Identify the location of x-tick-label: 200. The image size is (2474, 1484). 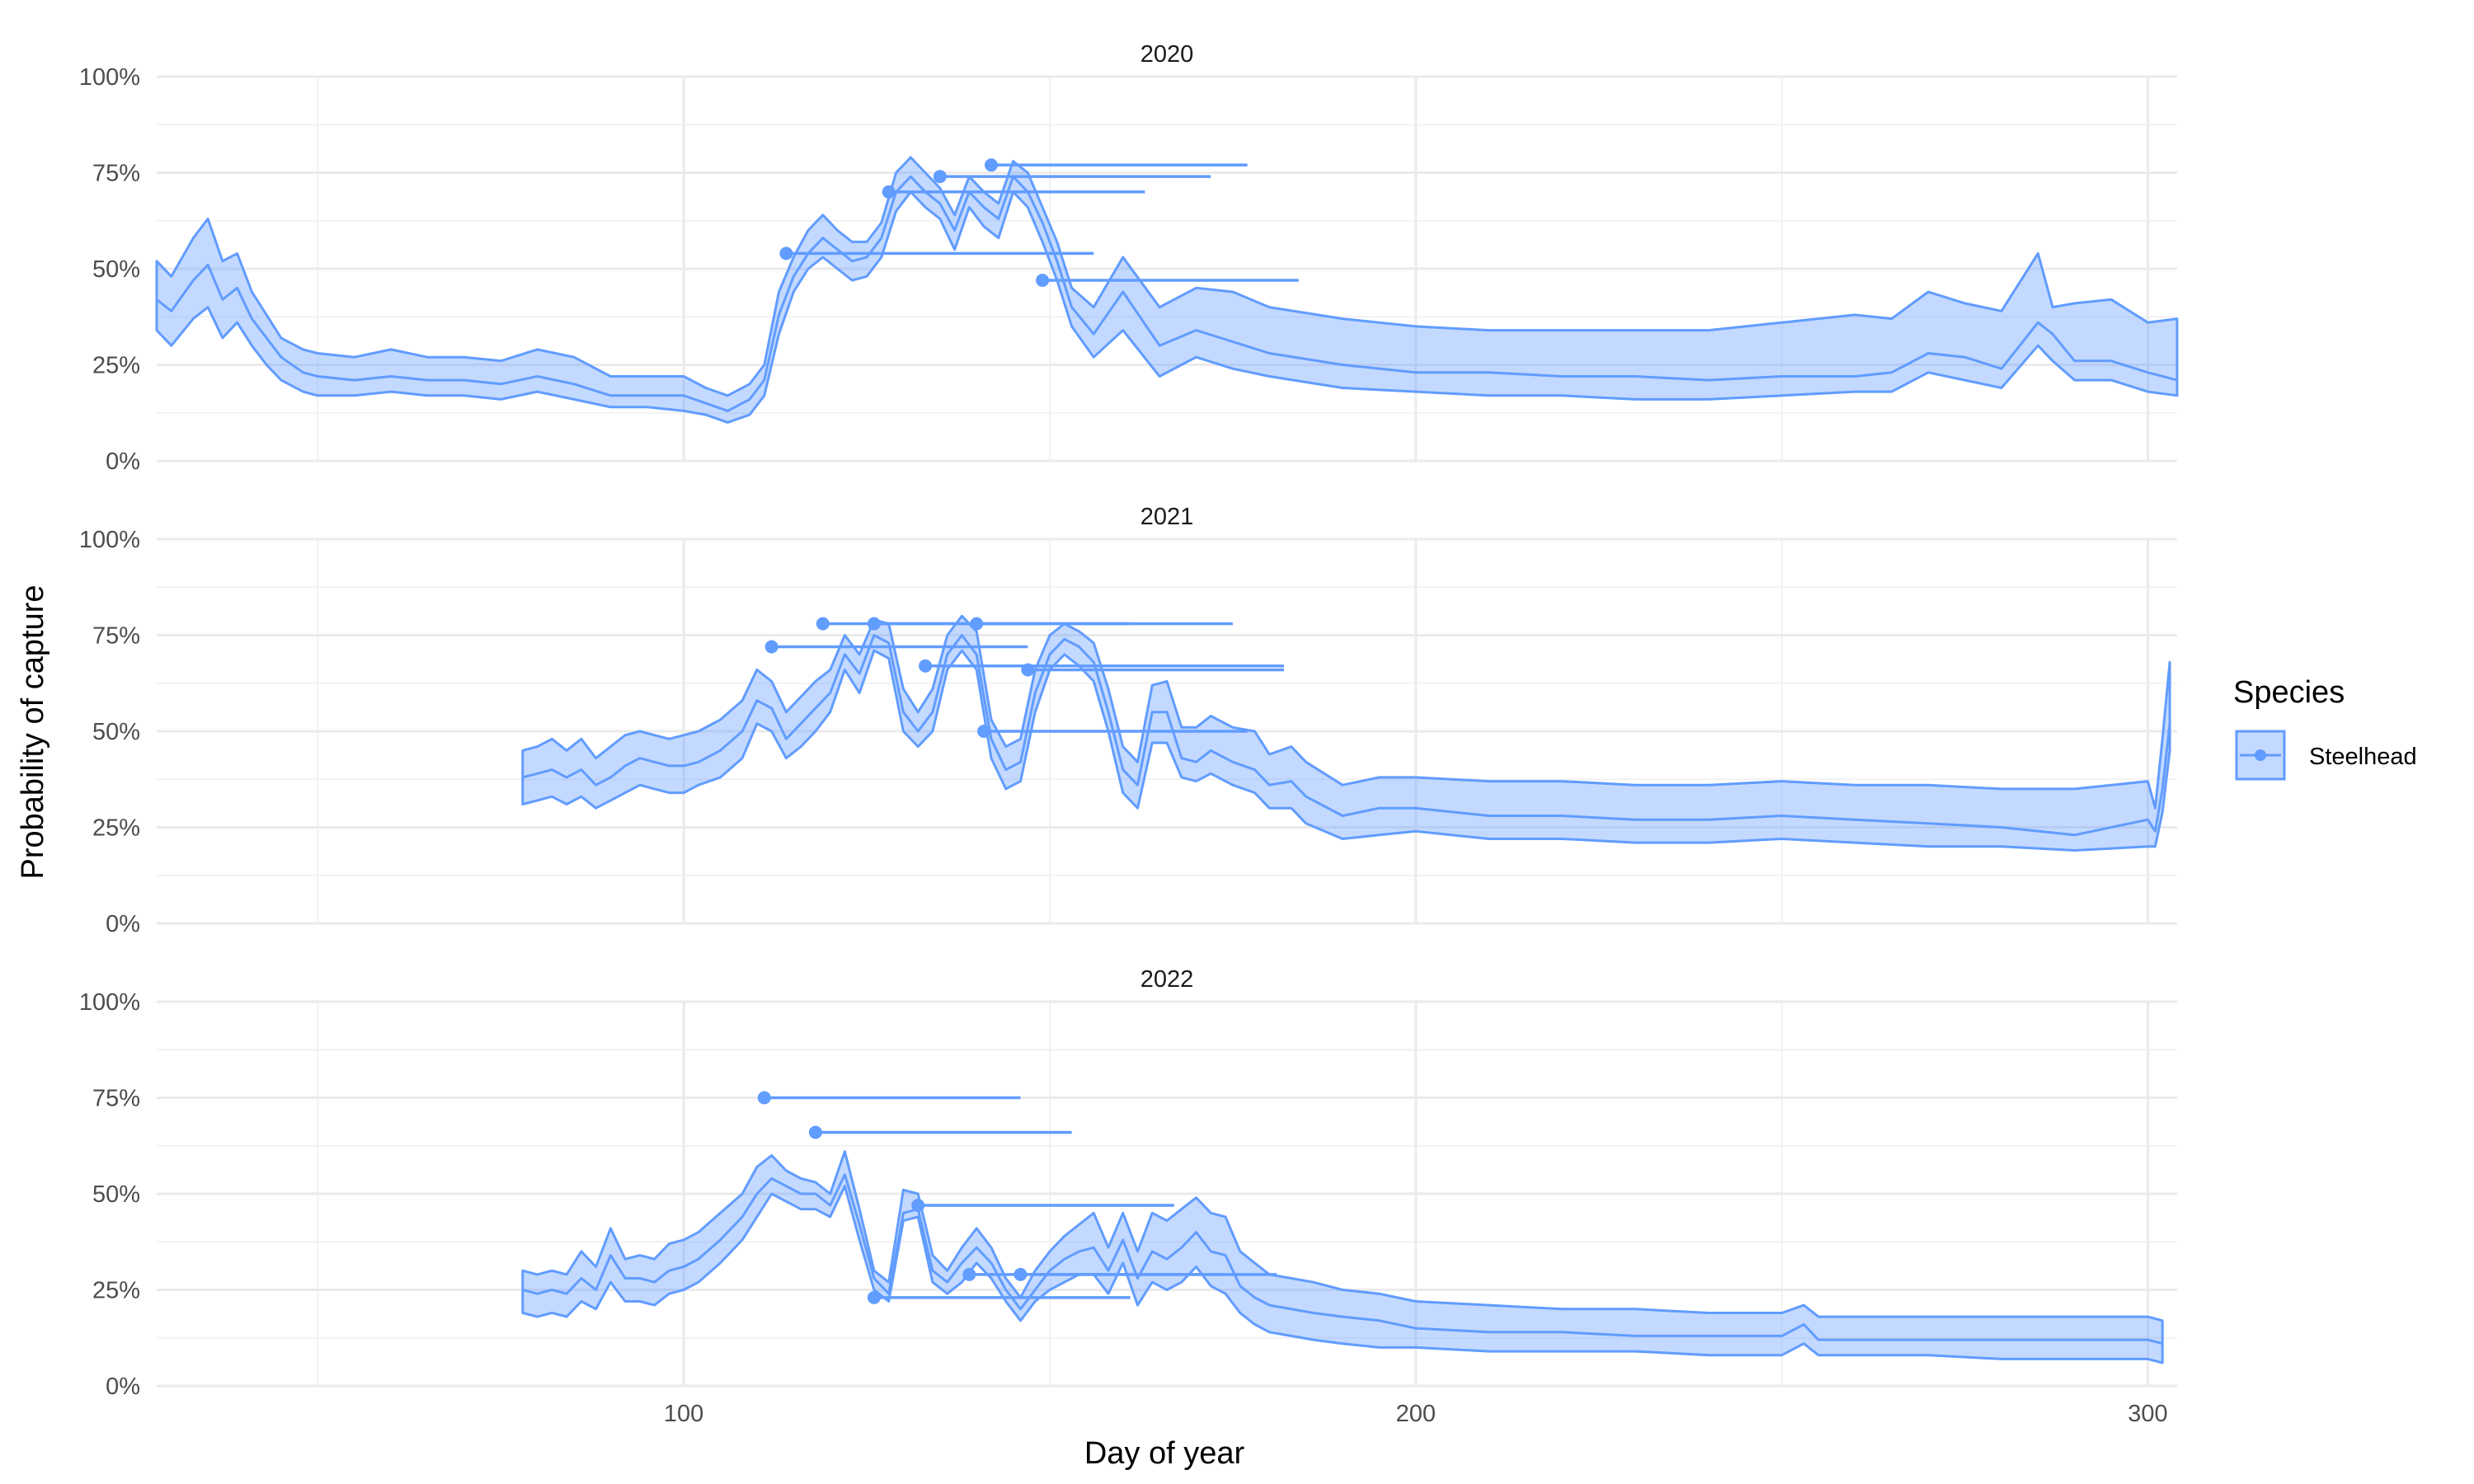
(1416, 1414).